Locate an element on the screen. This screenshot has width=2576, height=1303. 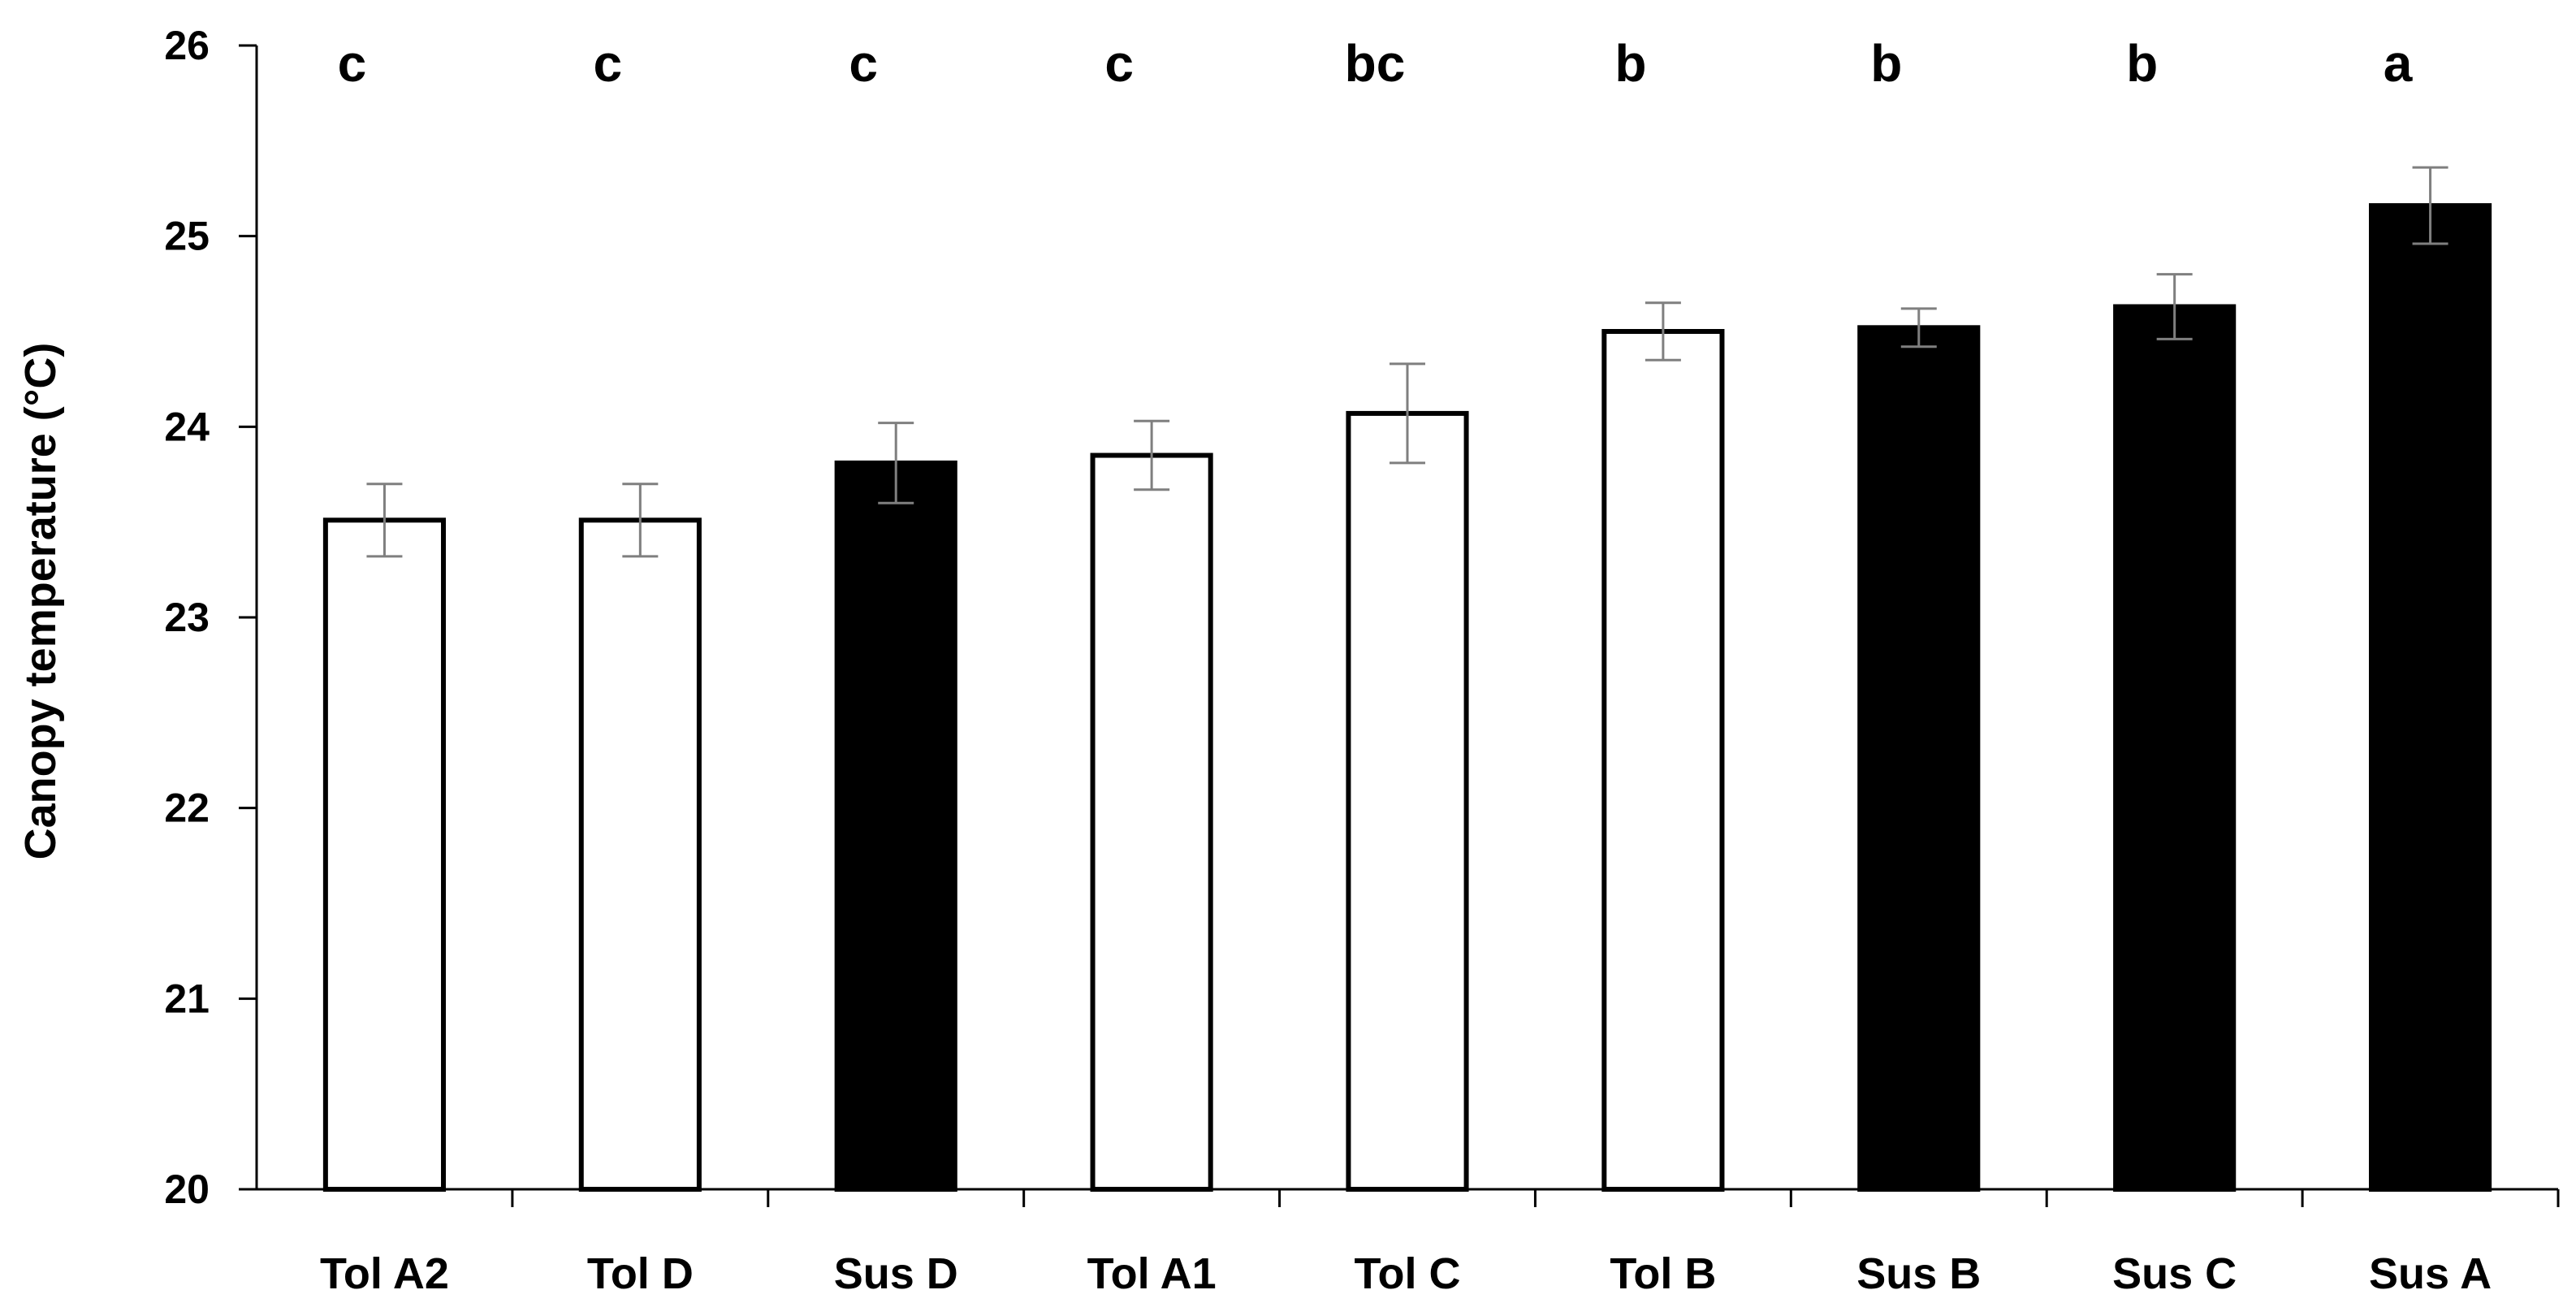
bar-sus-d is located at coordinates (896, 826).